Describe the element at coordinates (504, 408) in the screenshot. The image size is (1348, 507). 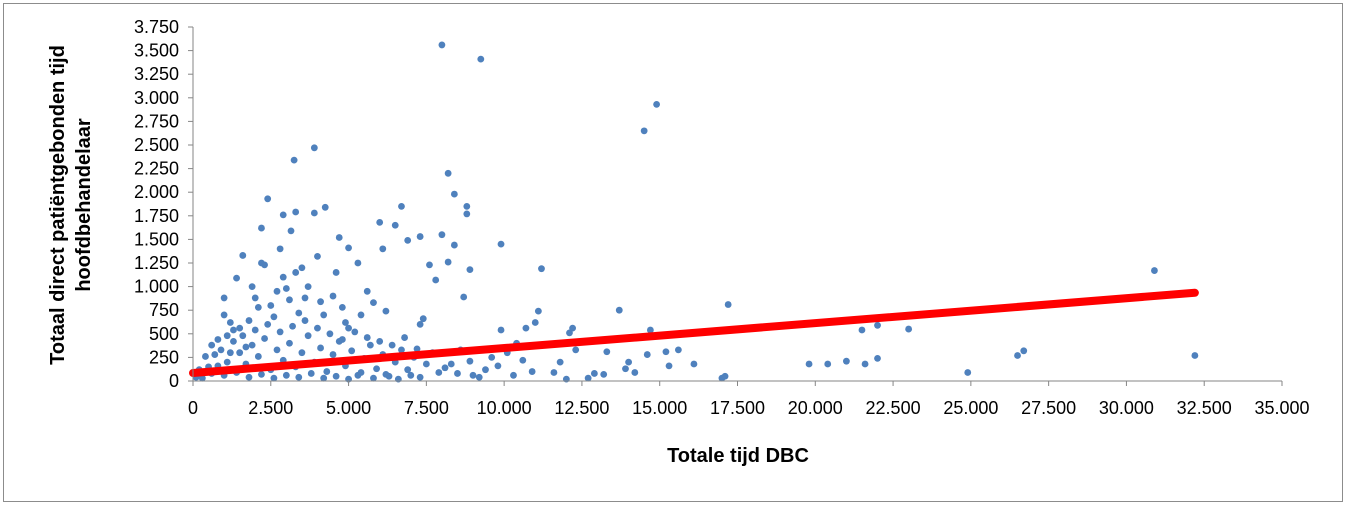
I see `x-tick-label: 10.000` at that location.